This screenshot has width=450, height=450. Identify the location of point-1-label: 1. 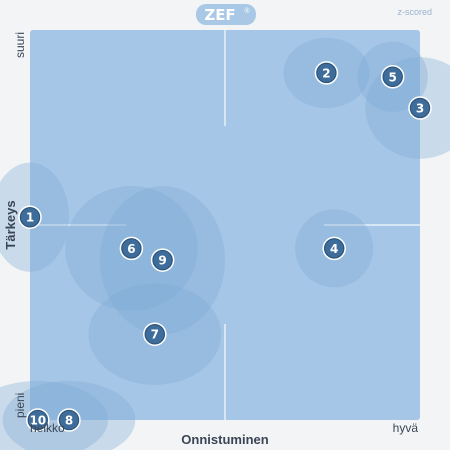
(30, 218).